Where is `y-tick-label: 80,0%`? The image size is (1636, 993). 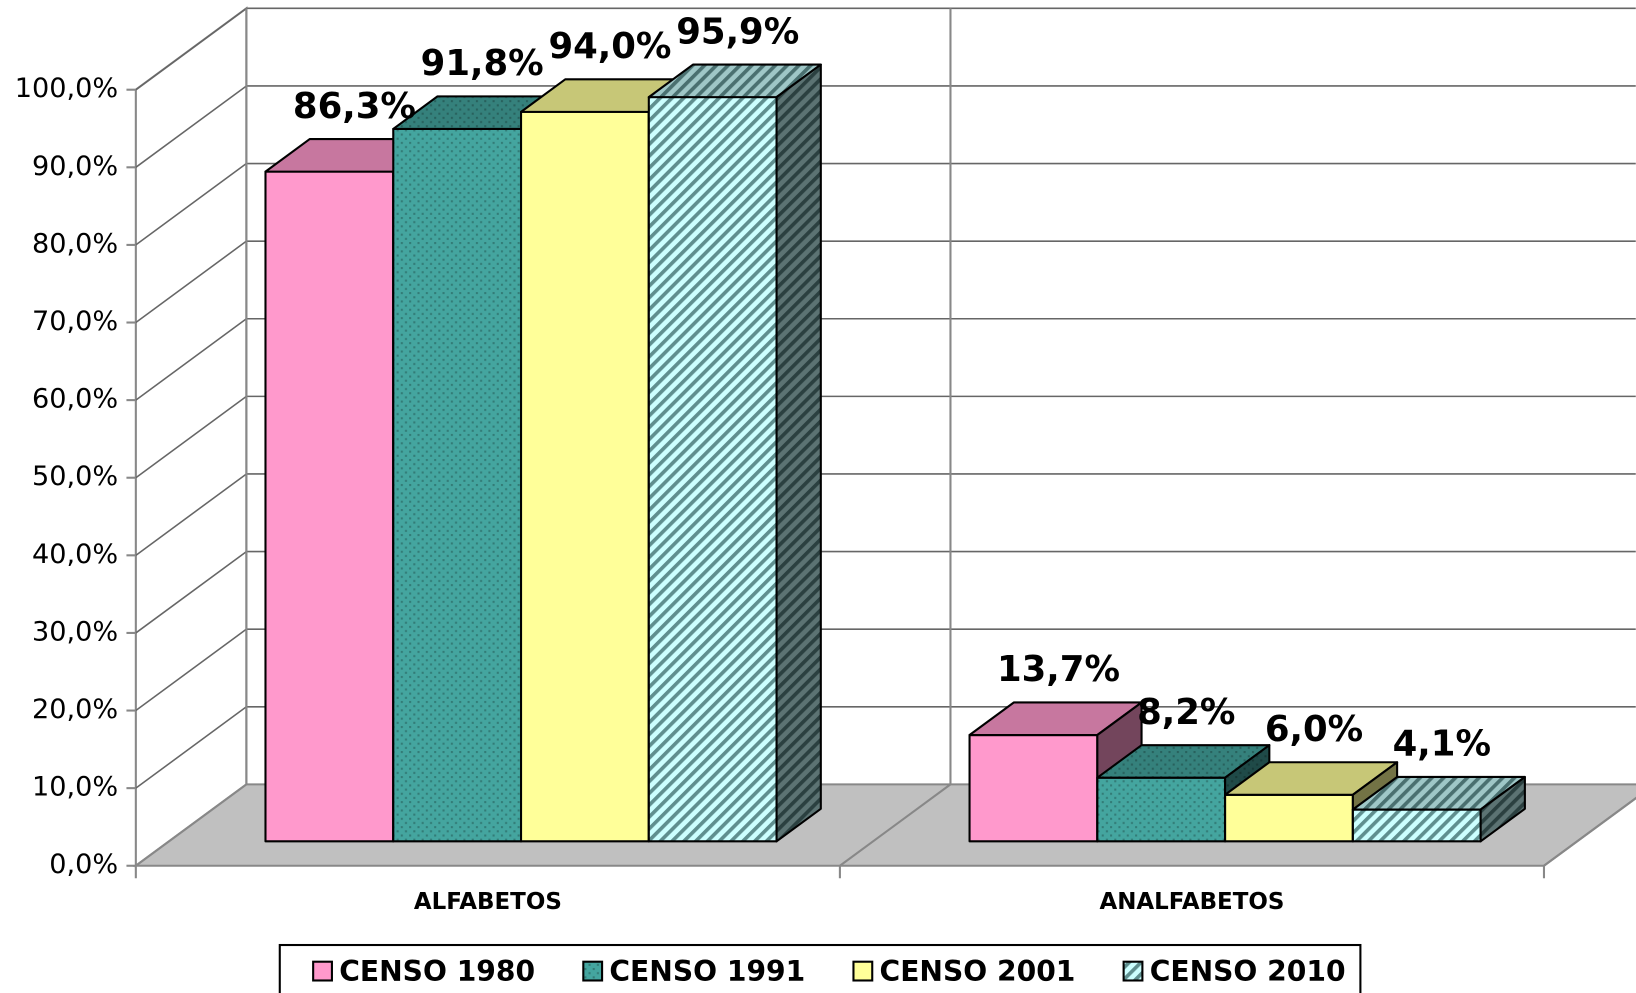
y-tick-label: 80,0% is located at coordinates (75, 243).